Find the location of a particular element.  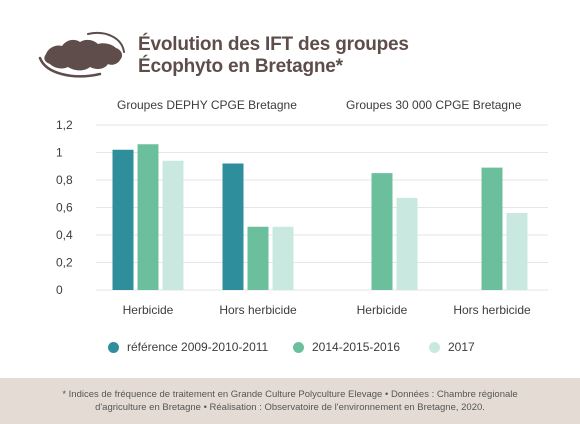

legend-label-reference: référence 2009-2010-2011 is located at coordinates (198, 347).